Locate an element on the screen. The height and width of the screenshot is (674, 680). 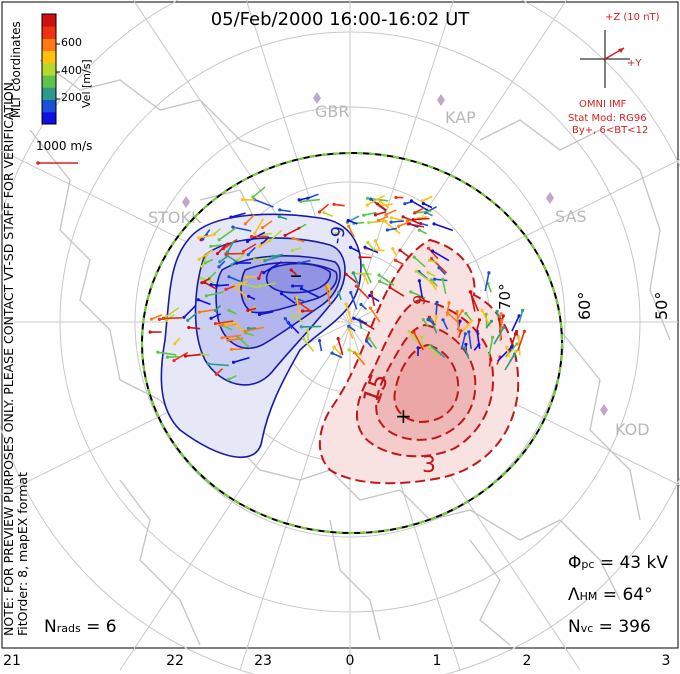
latitude-label-60: 60° is located at coordinates (584, 306).